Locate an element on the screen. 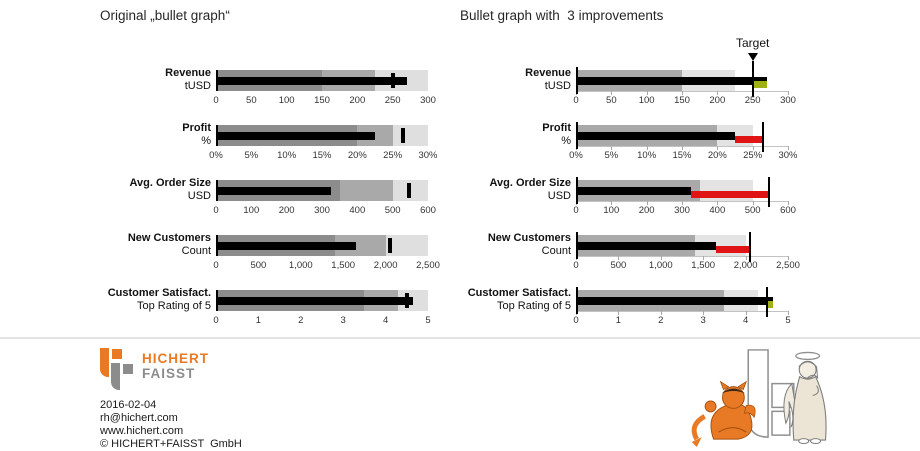  row-label-block: New Customers Count is located at coordinates (515, 245).